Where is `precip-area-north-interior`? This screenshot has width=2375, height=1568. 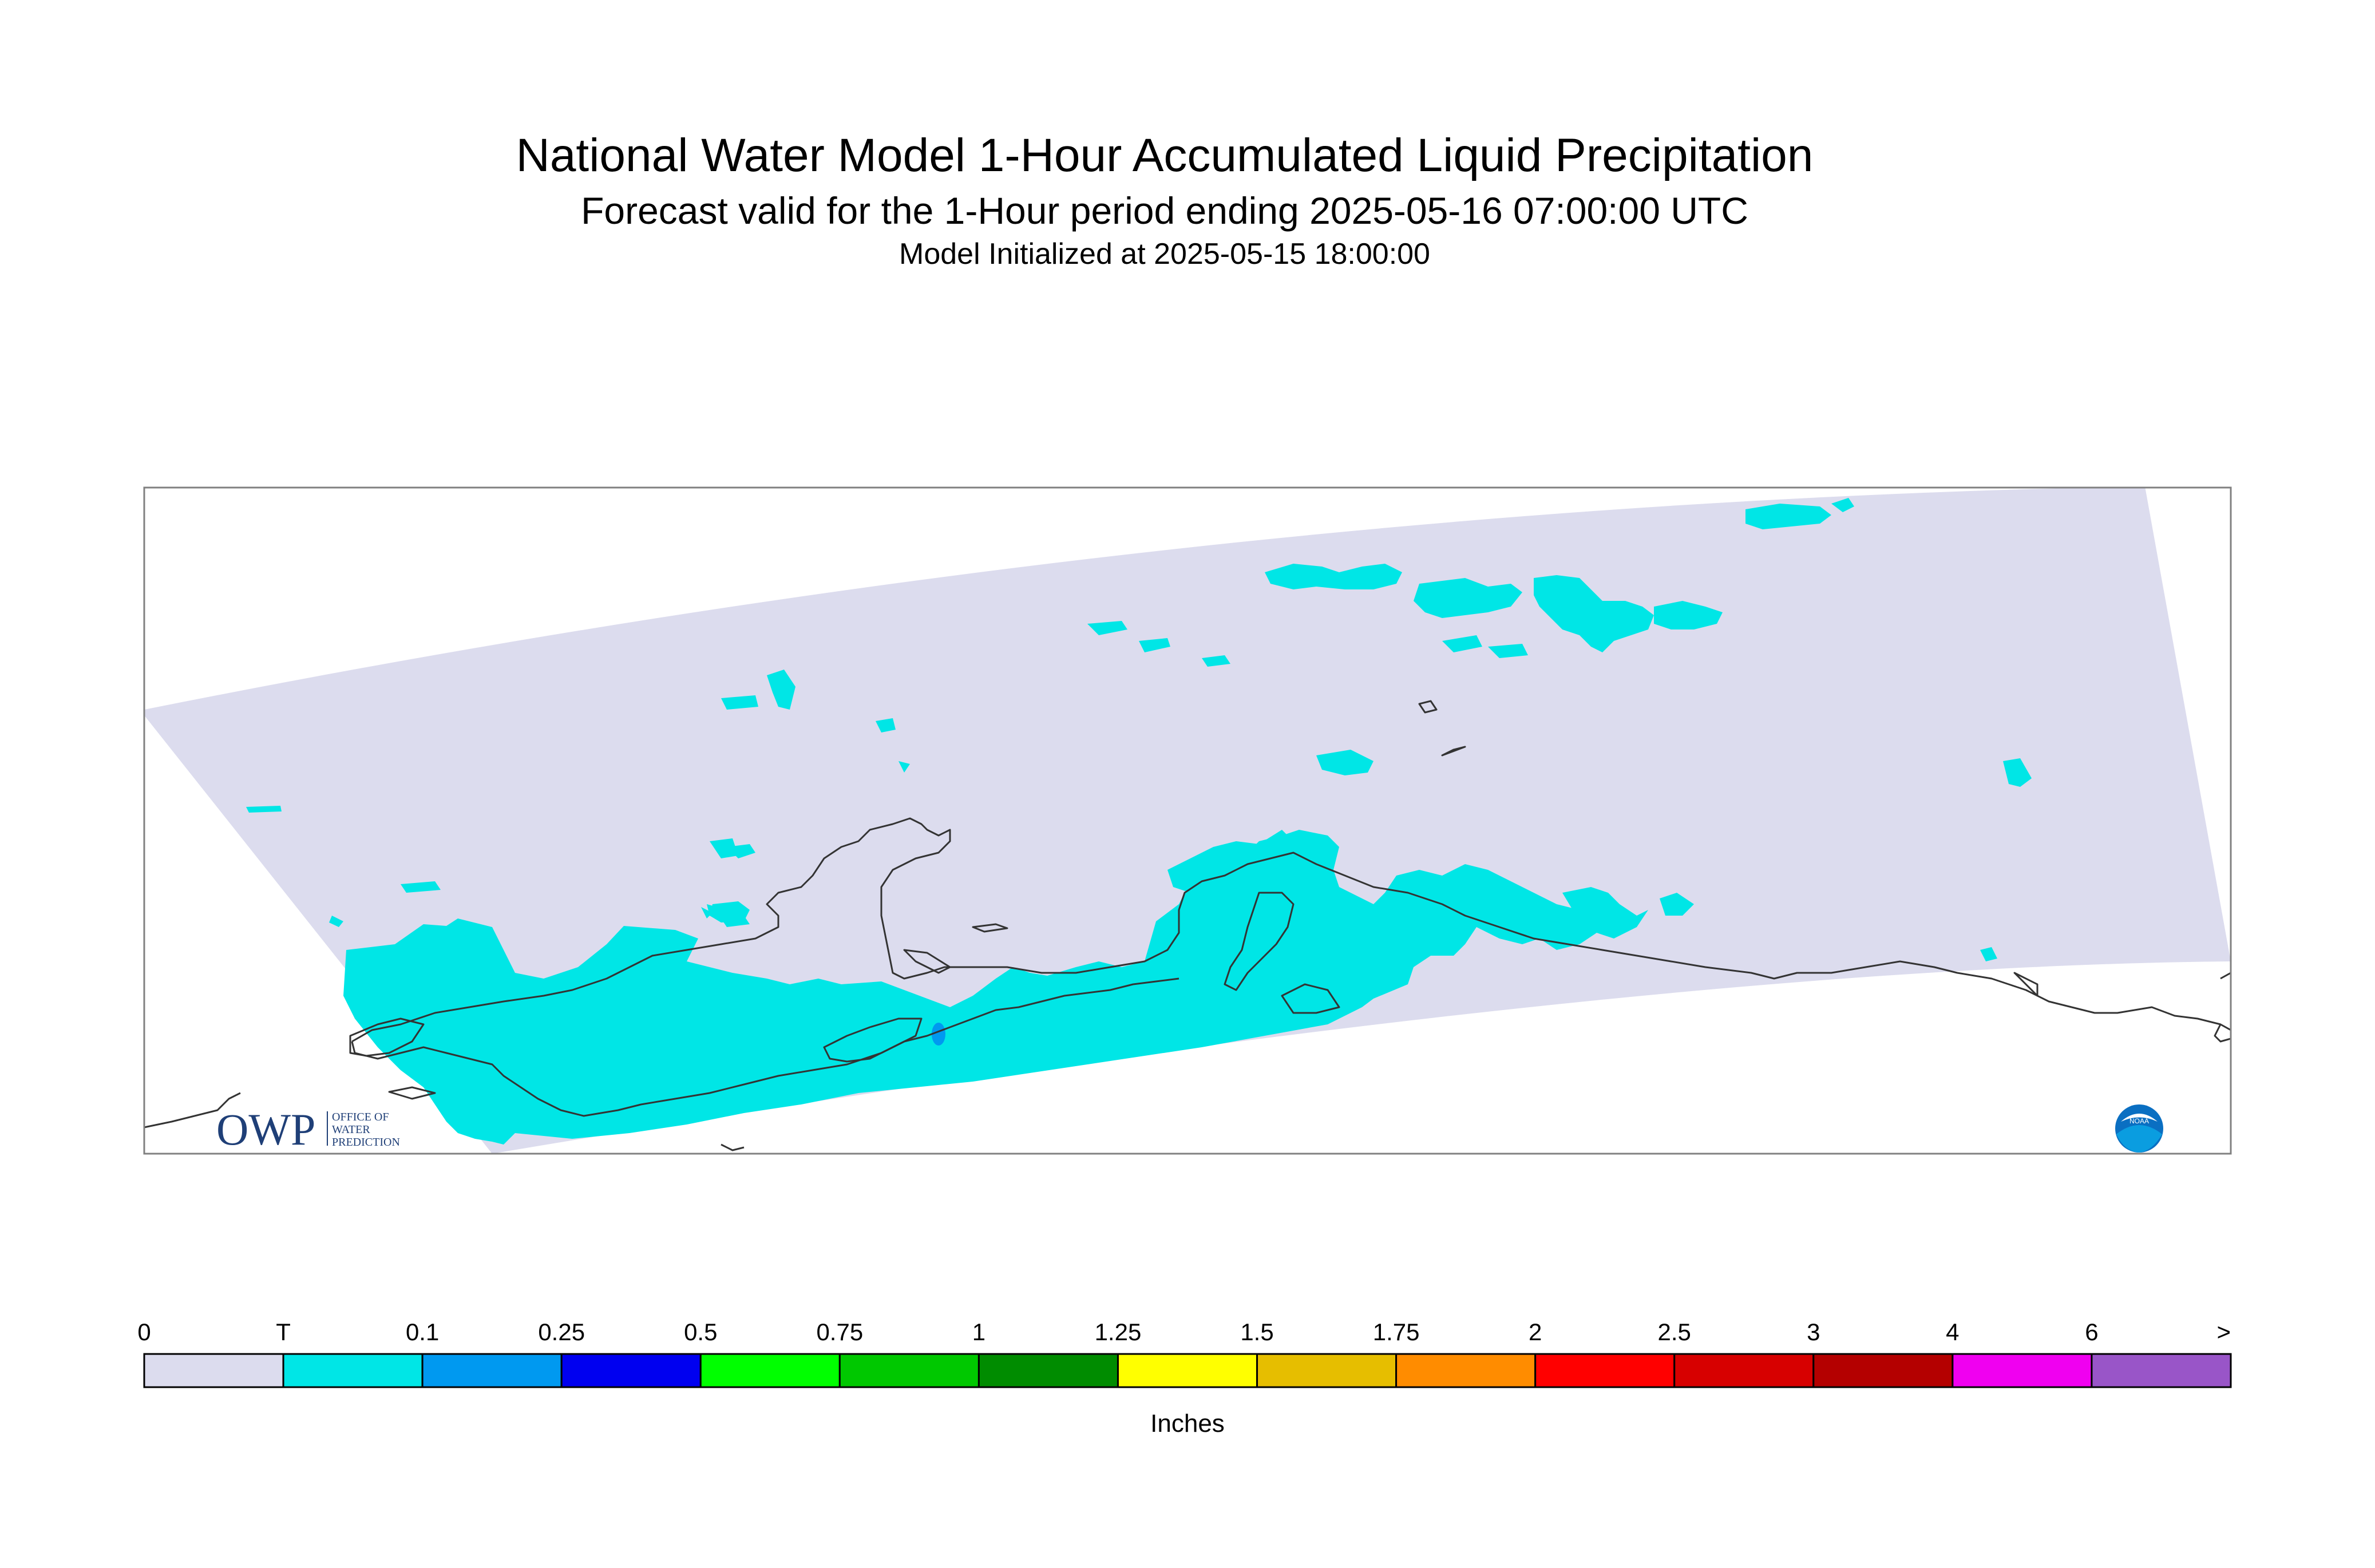 precip-area-north-interior is located at coordinates (1333, 576).